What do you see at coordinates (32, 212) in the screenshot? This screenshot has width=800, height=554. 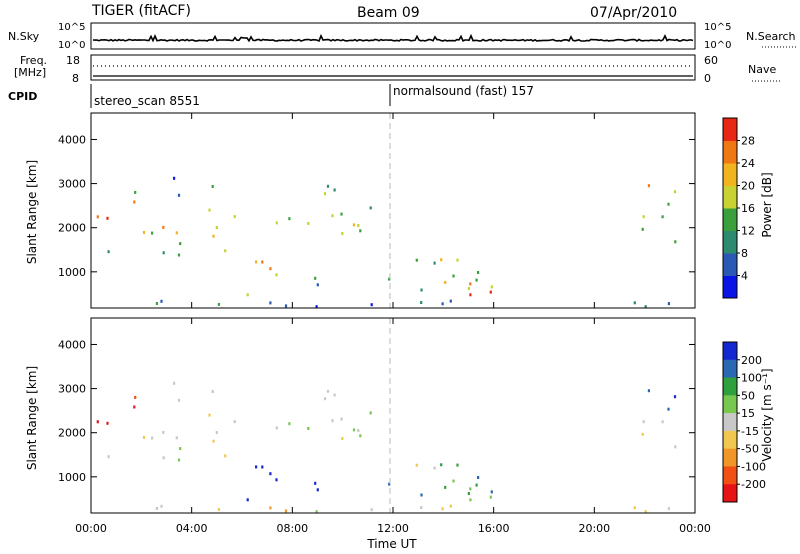 I see `power-y-axis-label: Slant Range [km]` at bounding box center [32, 212].